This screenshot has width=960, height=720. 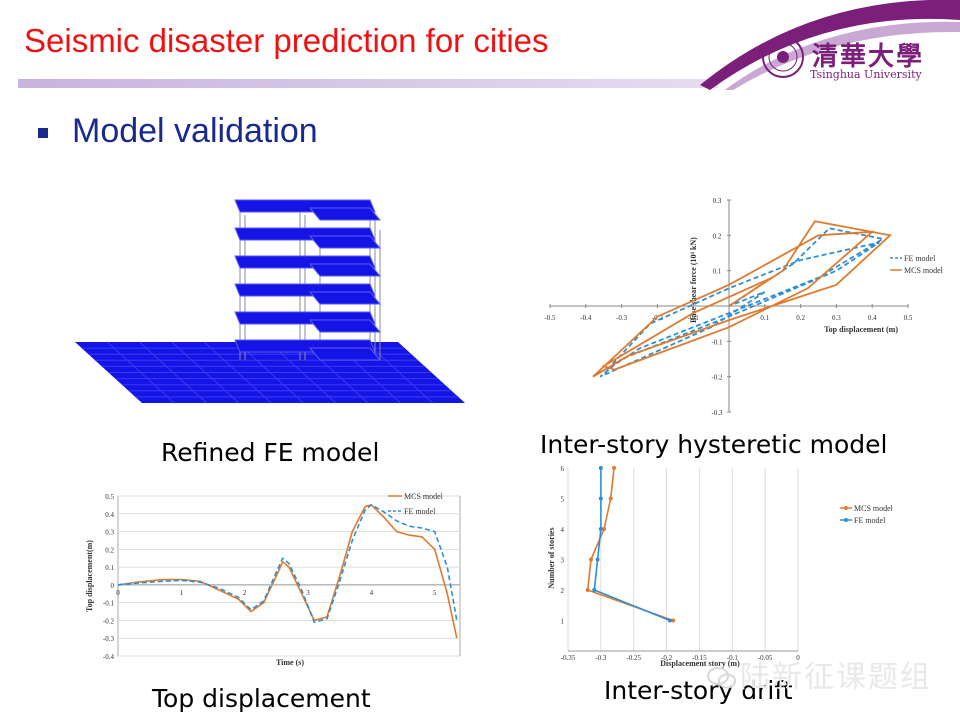 What do you see at coordinates (586, 318) in the screenshot?
I see `x-tick-label: -0.4` at bounding box center [586, 318].